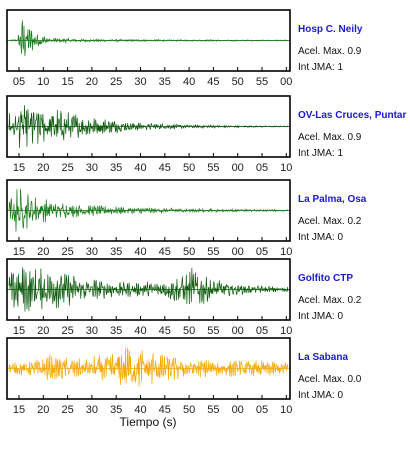 This screenshot has width=410, height=460. What do you see at coordinates (352, 115) in the screenshot?
I see `station-name-2: OV-Las Cruces, Puntar` at bounding box center [352, 115].